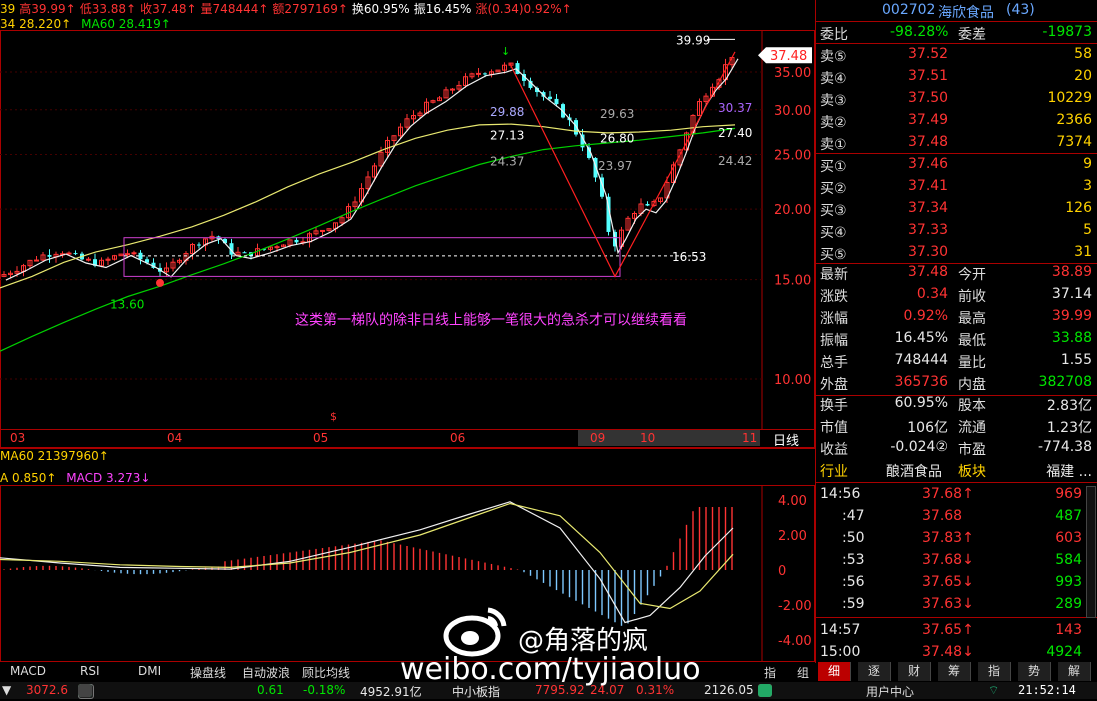 The width and height of the screenshot is (1097, 701). I want to click on panel-tab: 指, so click(994, 671).